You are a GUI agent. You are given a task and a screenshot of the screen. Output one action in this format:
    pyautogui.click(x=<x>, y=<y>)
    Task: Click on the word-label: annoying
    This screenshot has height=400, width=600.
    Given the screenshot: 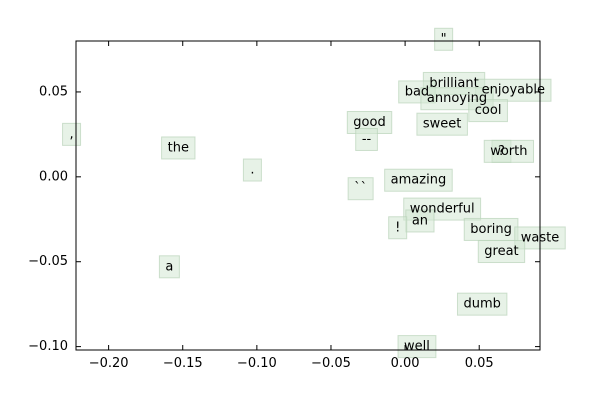 What is the action you would take?
    pyautogui.click(x=457, y=98)
    